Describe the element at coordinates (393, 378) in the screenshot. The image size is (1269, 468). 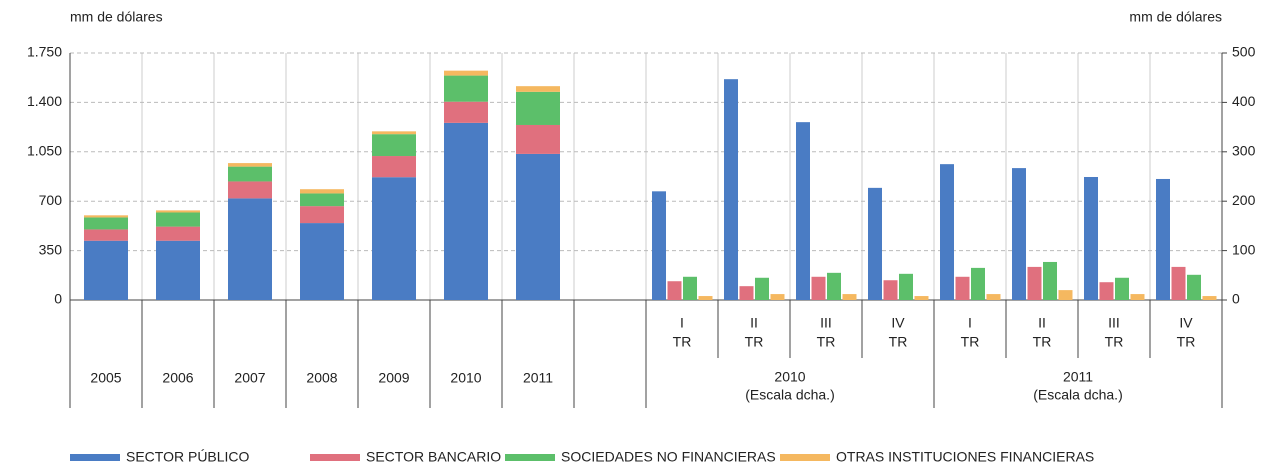
I see `x-tick-label: 2009` at that location.